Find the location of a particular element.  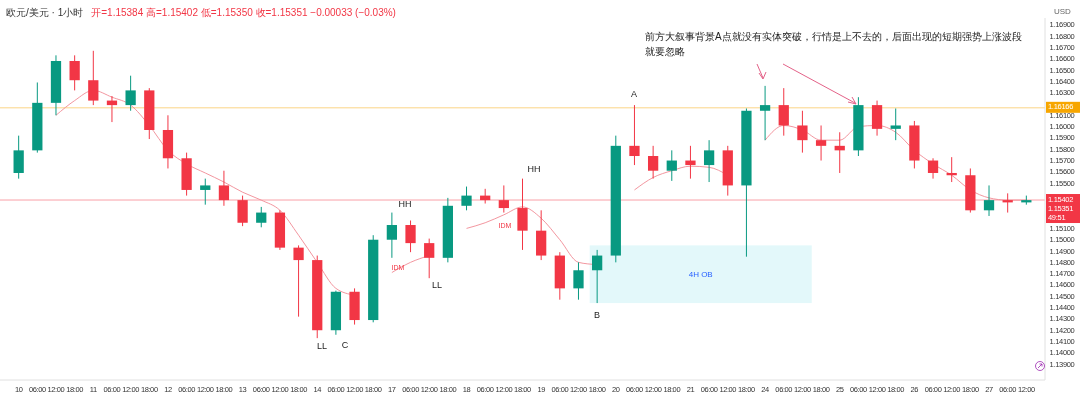

y-axis-title: USD is located at coordinates (1063, 11).